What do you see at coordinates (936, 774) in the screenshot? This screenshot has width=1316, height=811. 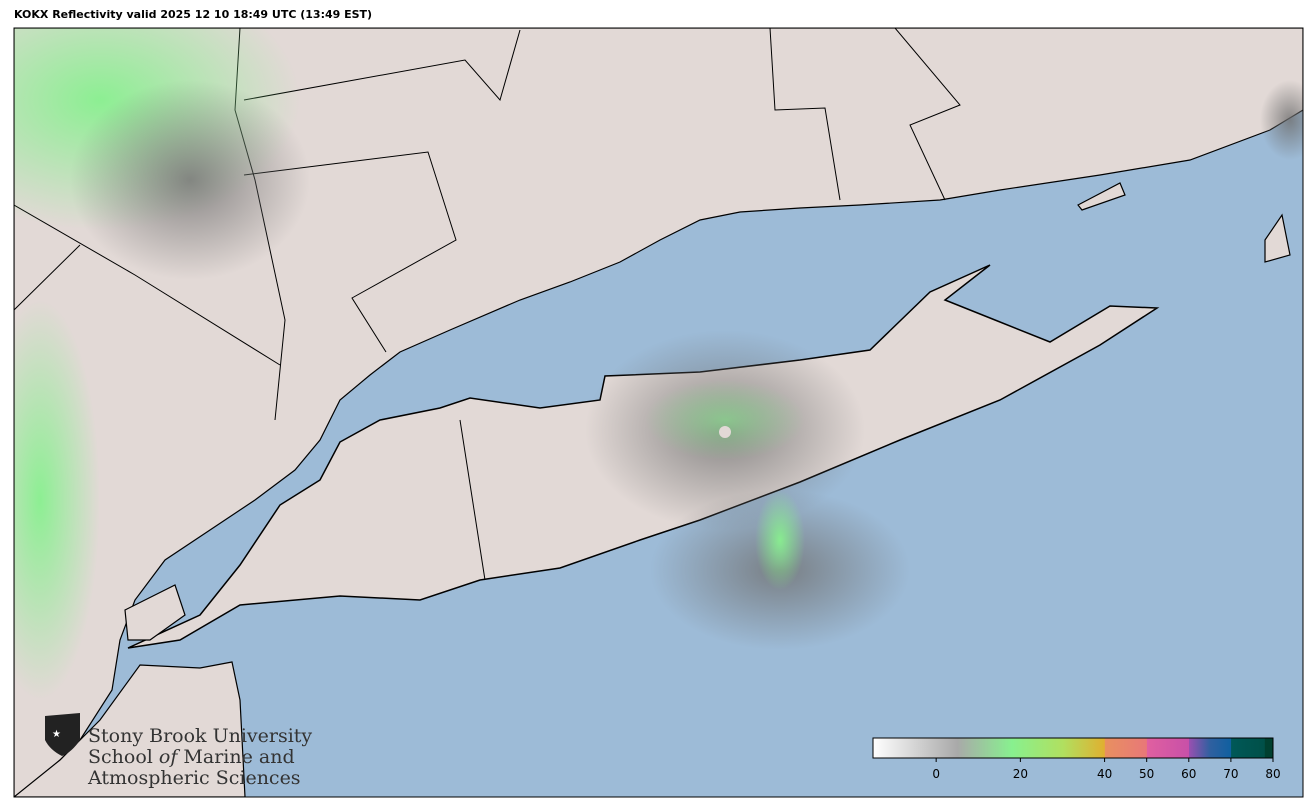 I see `colorbar-tick-label: 0` at bounding box center [936, 774].